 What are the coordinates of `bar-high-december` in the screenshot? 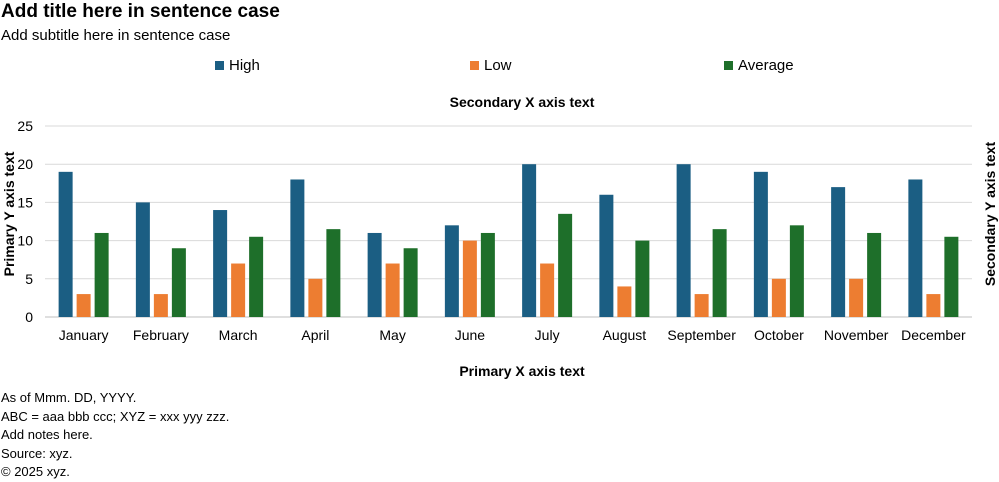 It's located at (915, 248).